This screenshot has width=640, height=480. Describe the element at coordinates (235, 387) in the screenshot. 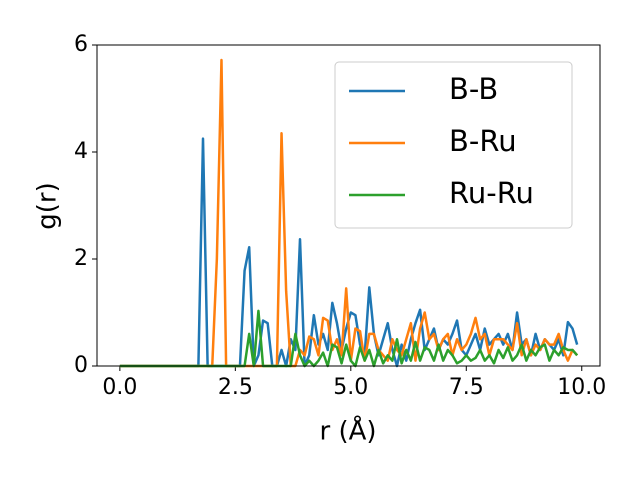

I see `x-tick-label: 2.5` at that location.